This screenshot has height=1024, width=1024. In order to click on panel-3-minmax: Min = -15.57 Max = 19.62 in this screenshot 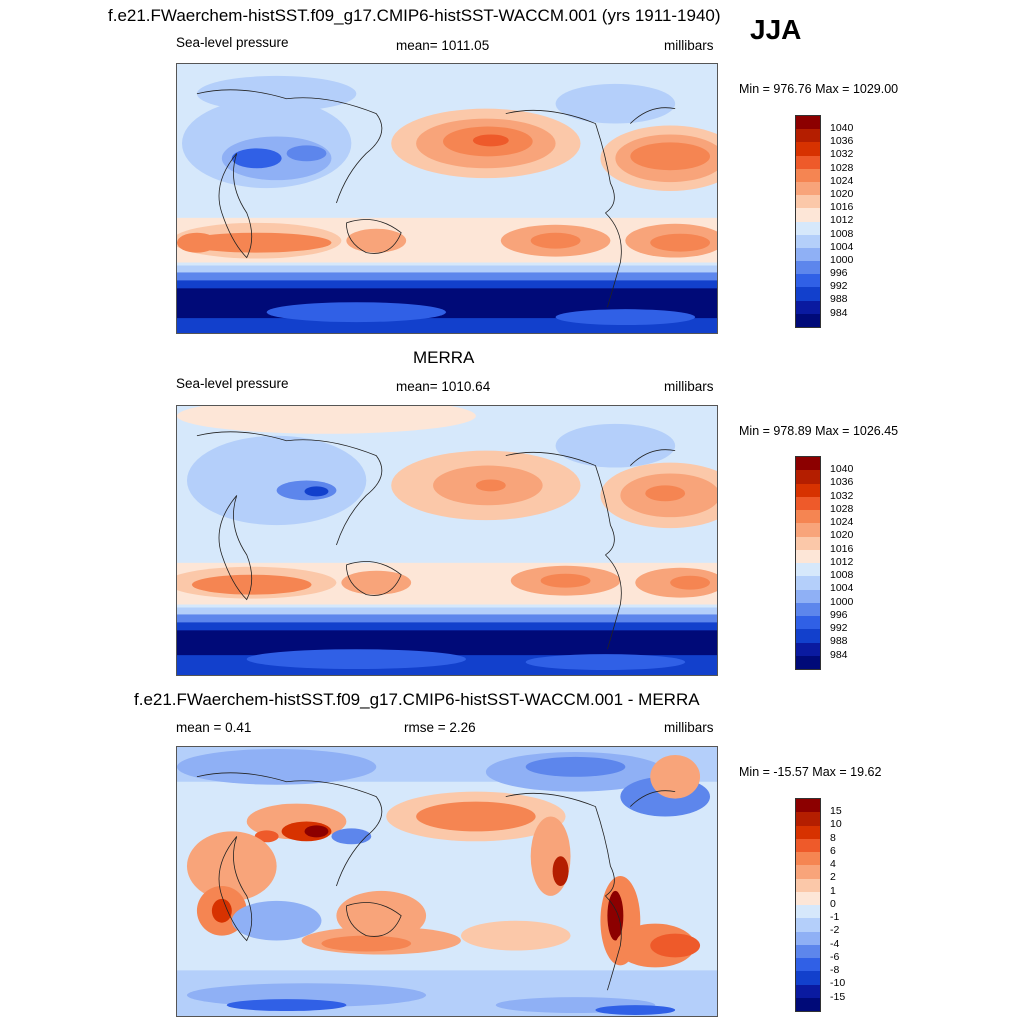, I will do `click(810, 772)`.